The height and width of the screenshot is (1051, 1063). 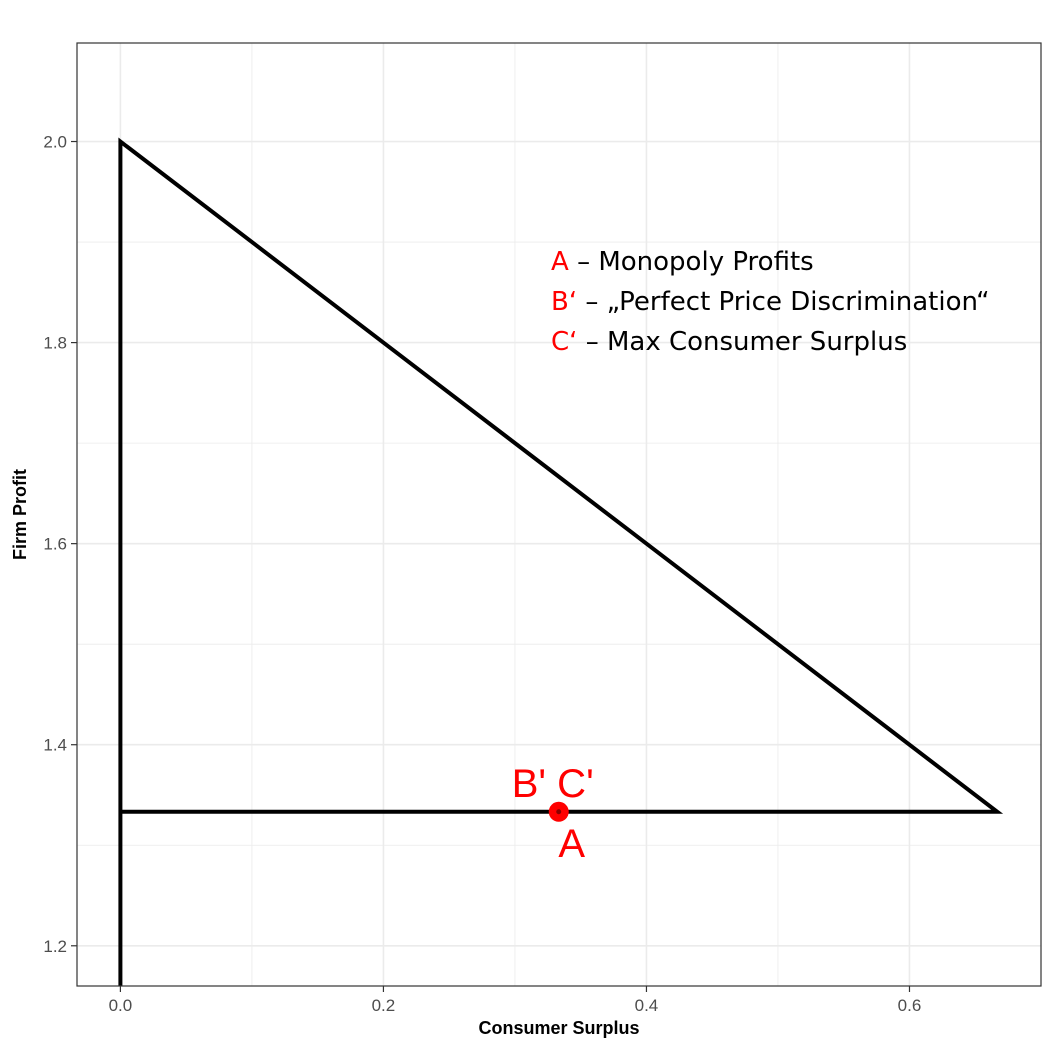 I want to click on point-labels: B' C' A, so click(x=553, y=814).